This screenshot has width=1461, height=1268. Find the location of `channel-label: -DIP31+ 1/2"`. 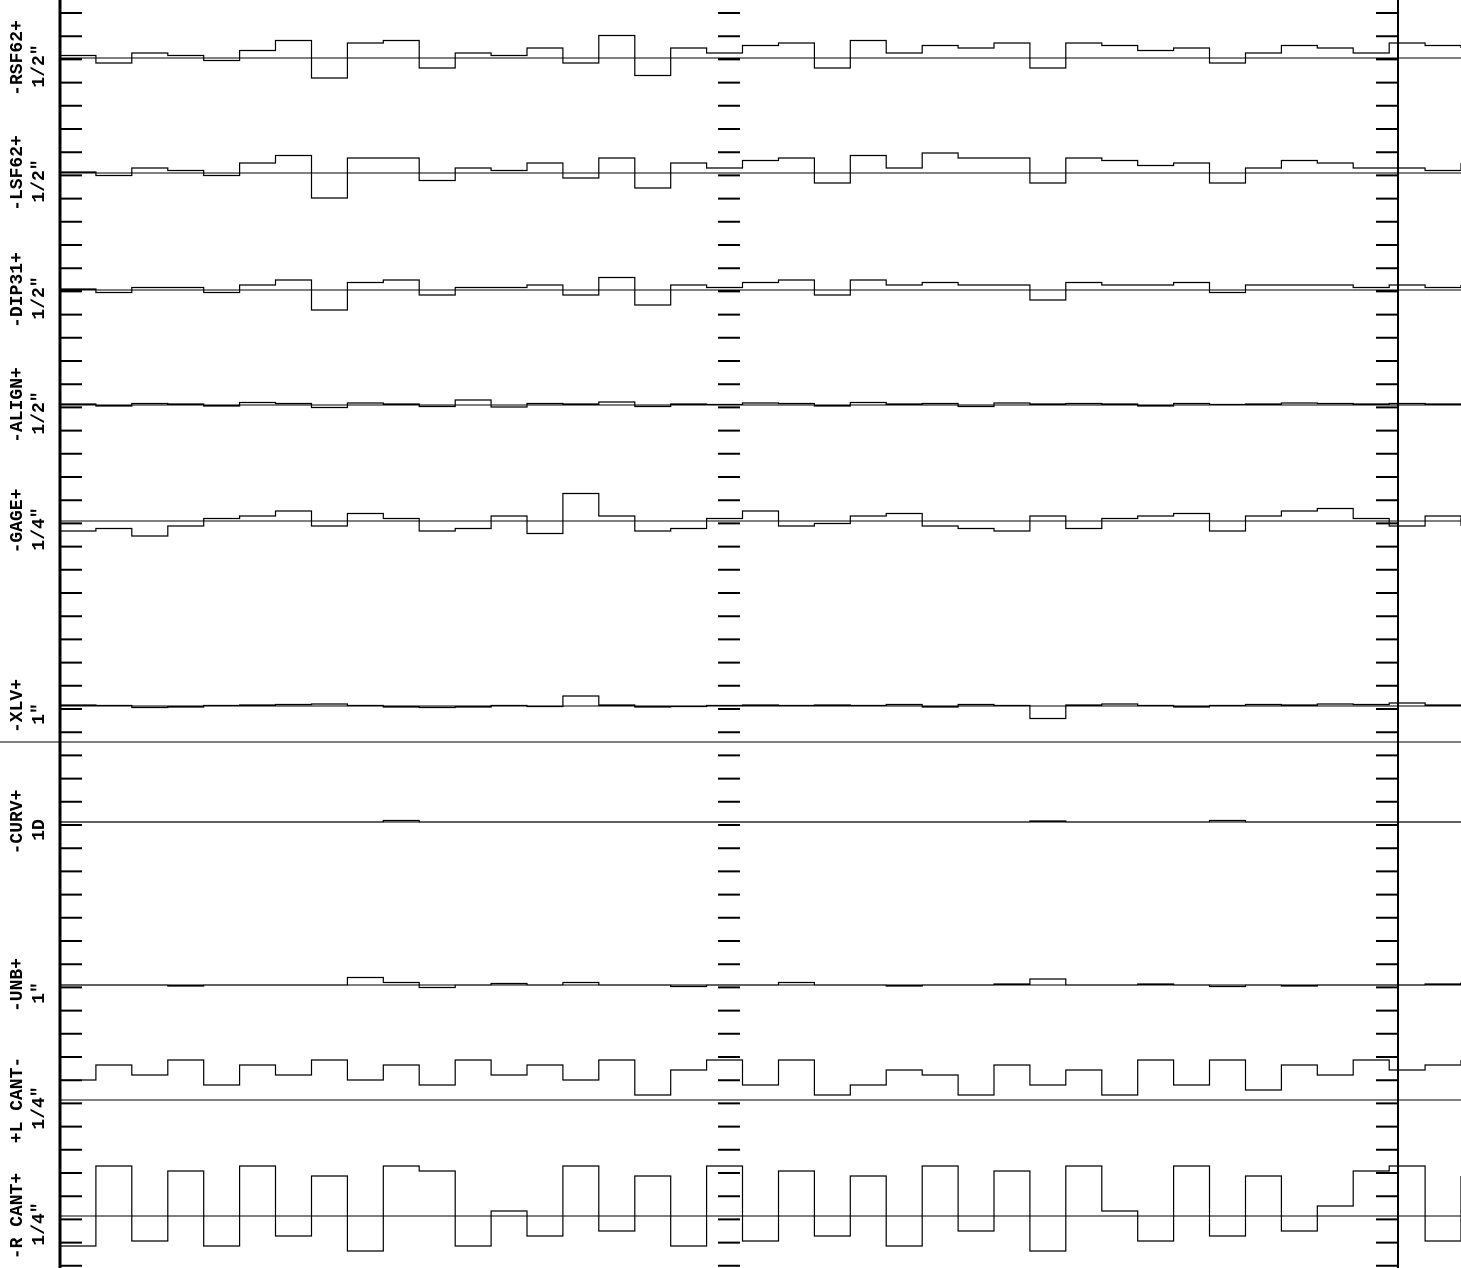

channel-label: -DIP31+ 1/2" is located at coordinates (29, 290).